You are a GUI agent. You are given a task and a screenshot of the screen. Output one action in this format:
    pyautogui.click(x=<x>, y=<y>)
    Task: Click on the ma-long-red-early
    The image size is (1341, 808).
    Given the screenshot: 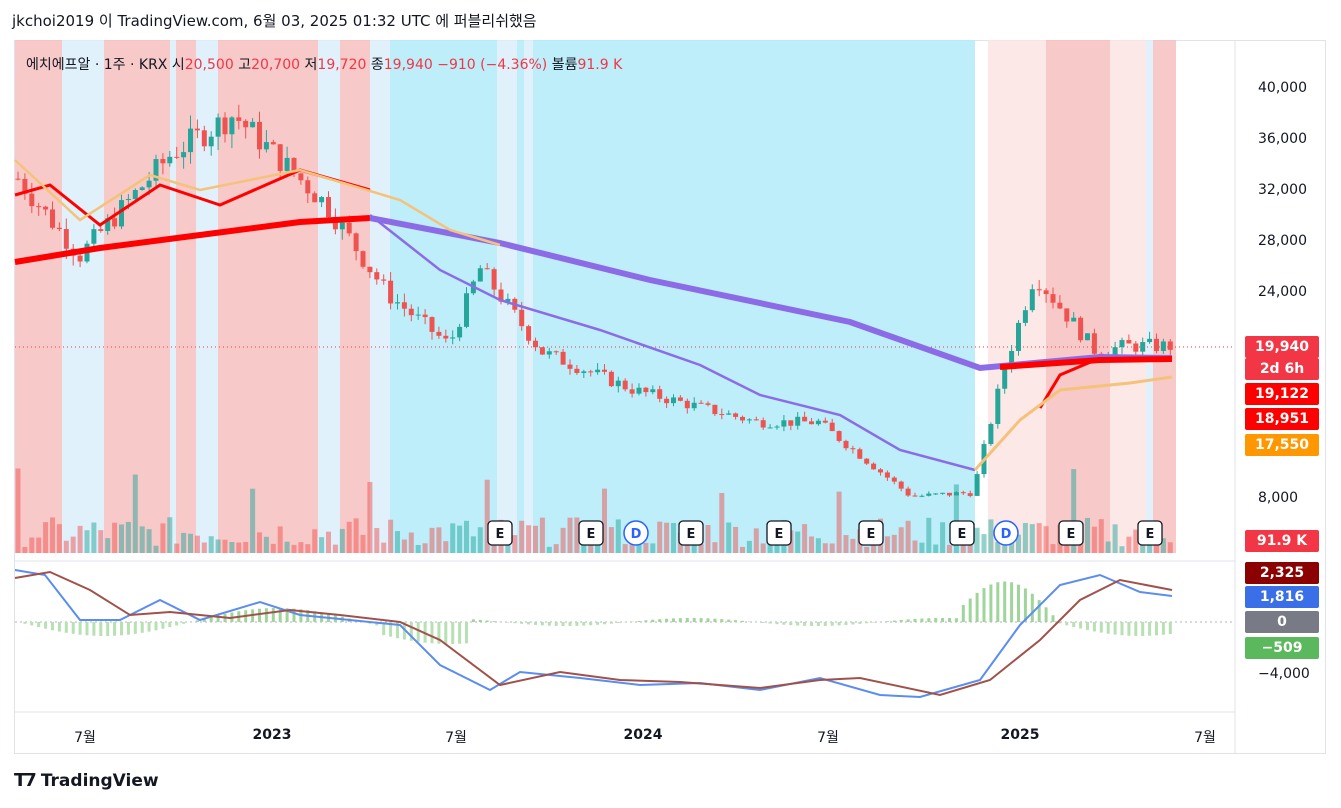 What is the action you would take?
    pyautogui.click(x=192, y=240)
    